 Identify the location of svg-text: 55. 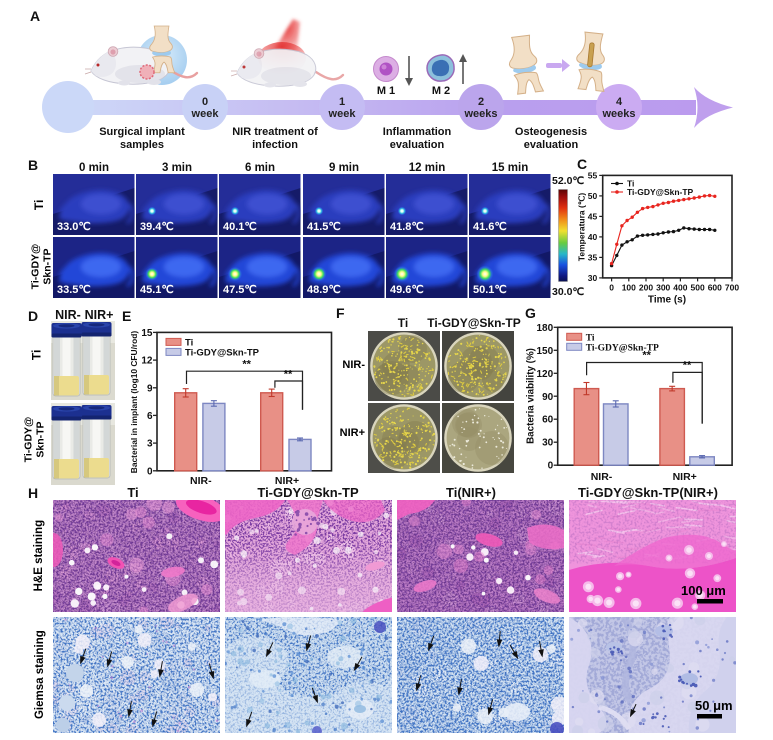
(593, 175).